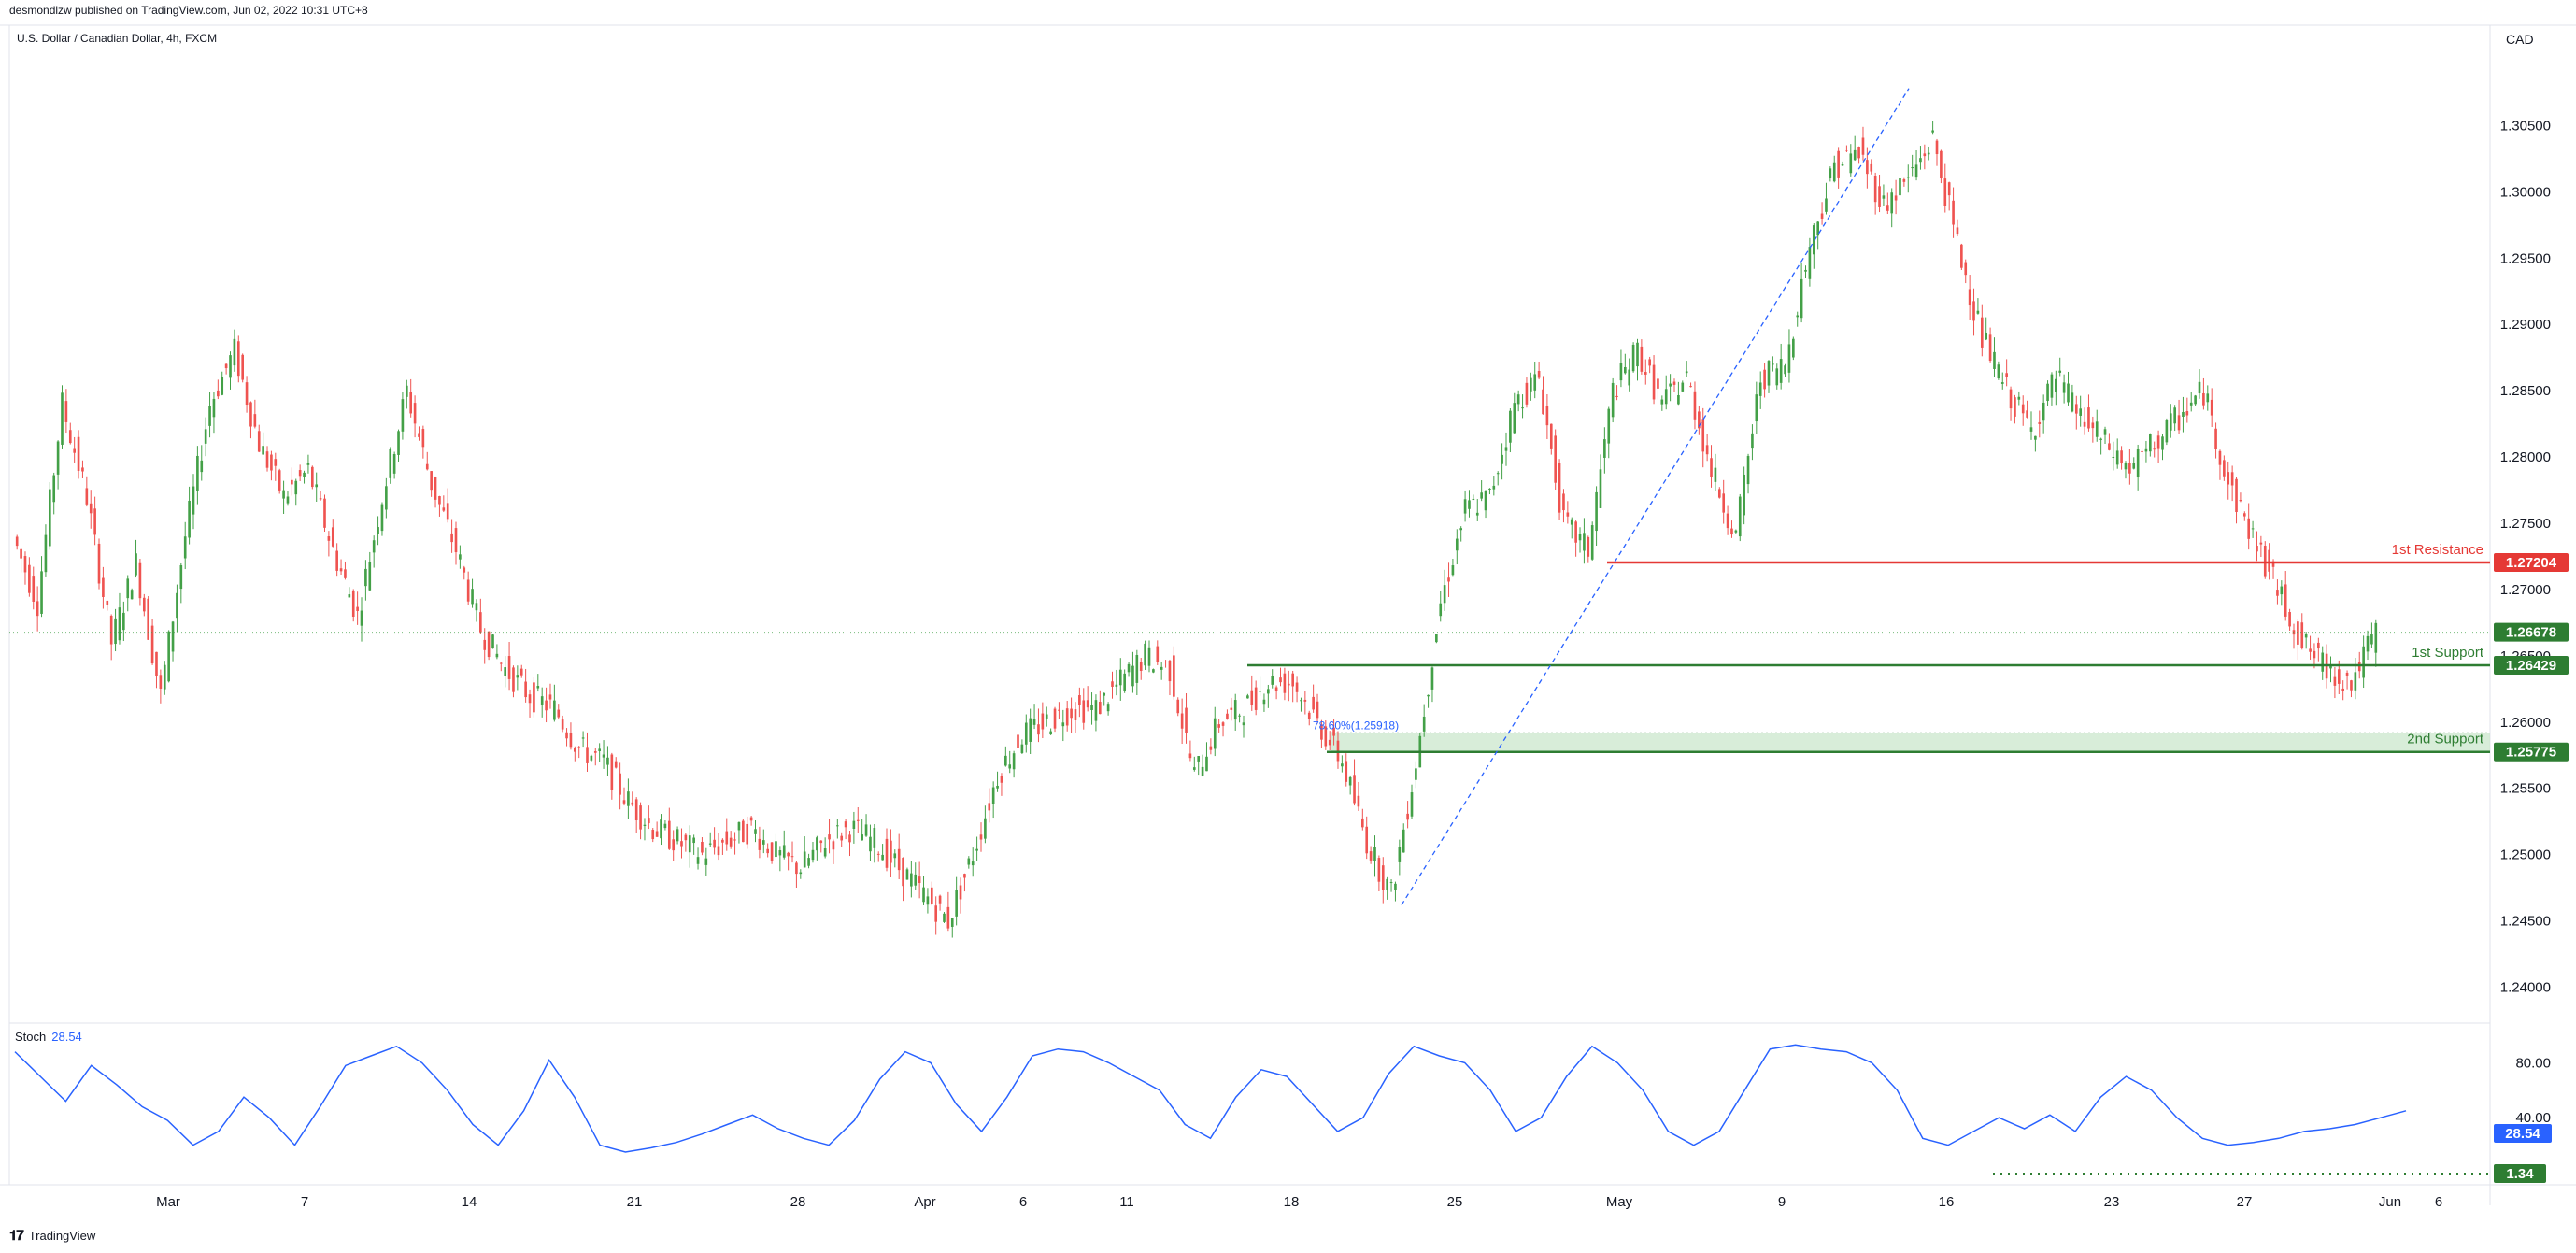 The width and height of the screenshot is (2576, 1253). I want to click on y-tick-label: 1.25000, so click(2525, 855).